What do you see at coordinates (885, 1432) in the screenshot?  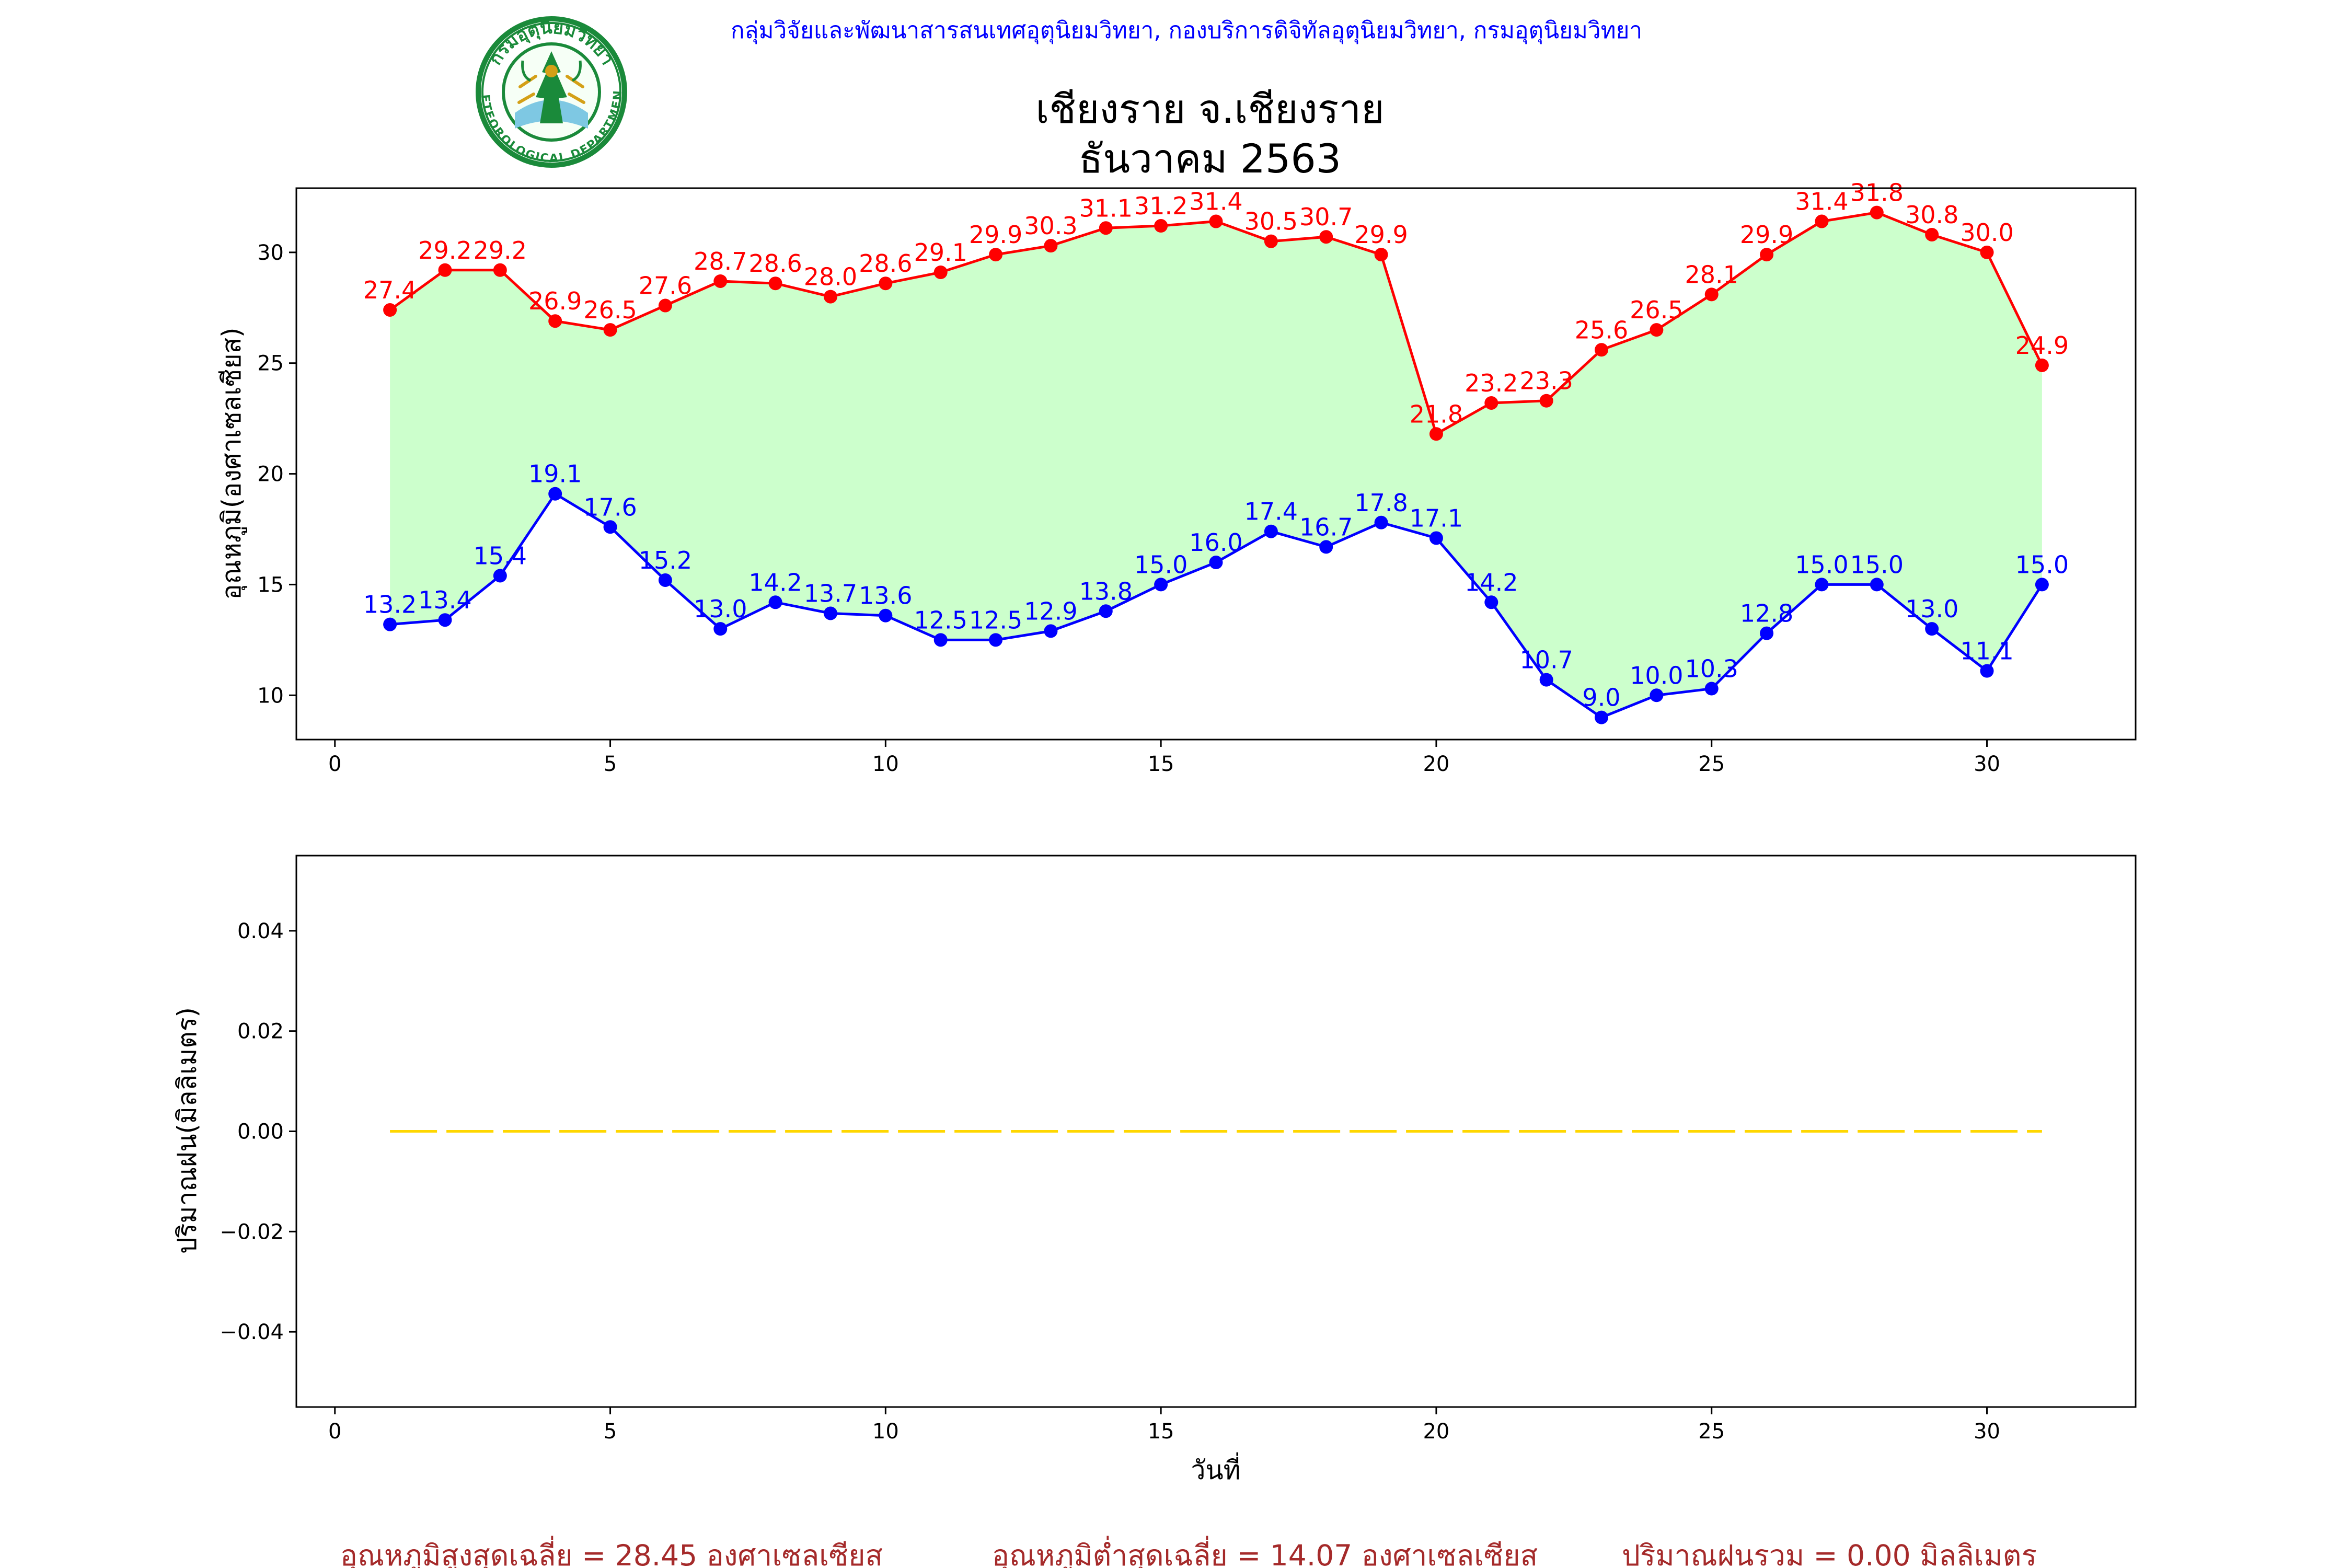 I see `rainfall-x-tick-label: 10` at bounding box center [885, 1432].